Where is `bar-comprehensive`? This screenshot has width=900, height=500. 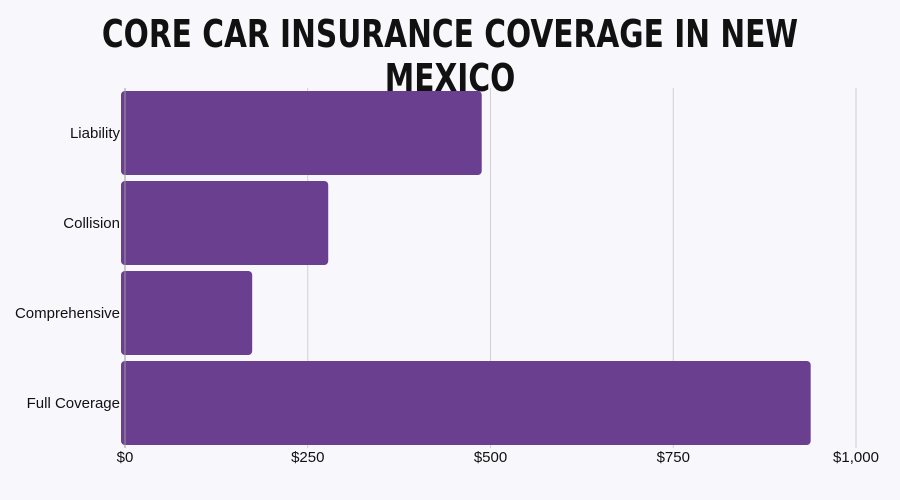
bar-comprehensive is located at coordinates (187, 313).